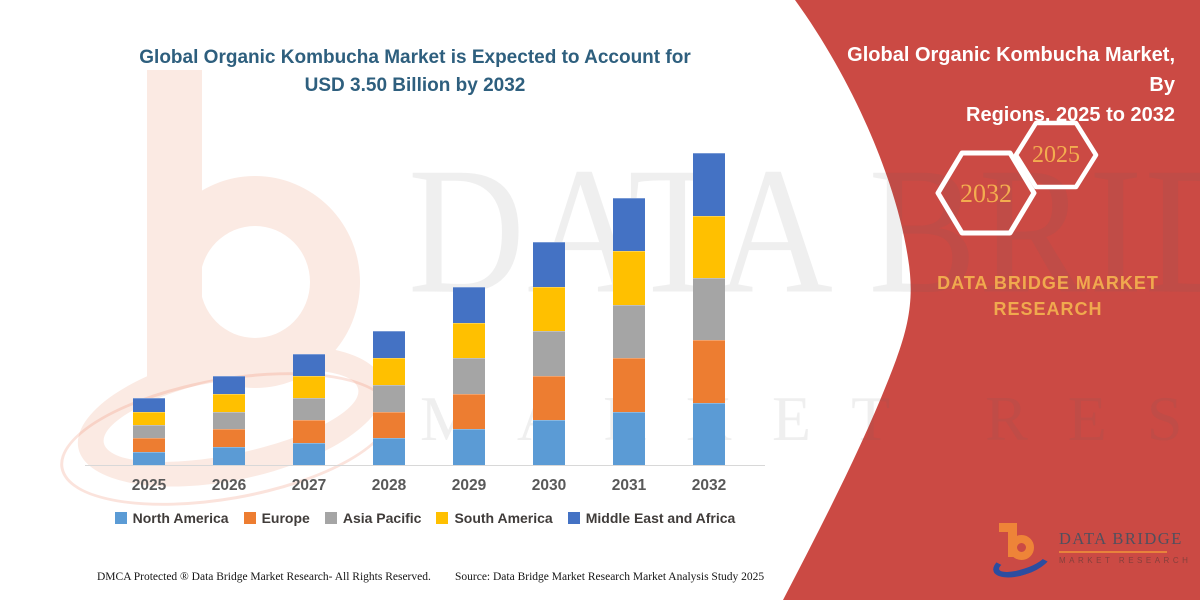 The height and width of the screenshot is (600, 1200). Describe the element at coordinates (629, 485) in the screenshot. I see `x-axis-label: 2031` at that location.